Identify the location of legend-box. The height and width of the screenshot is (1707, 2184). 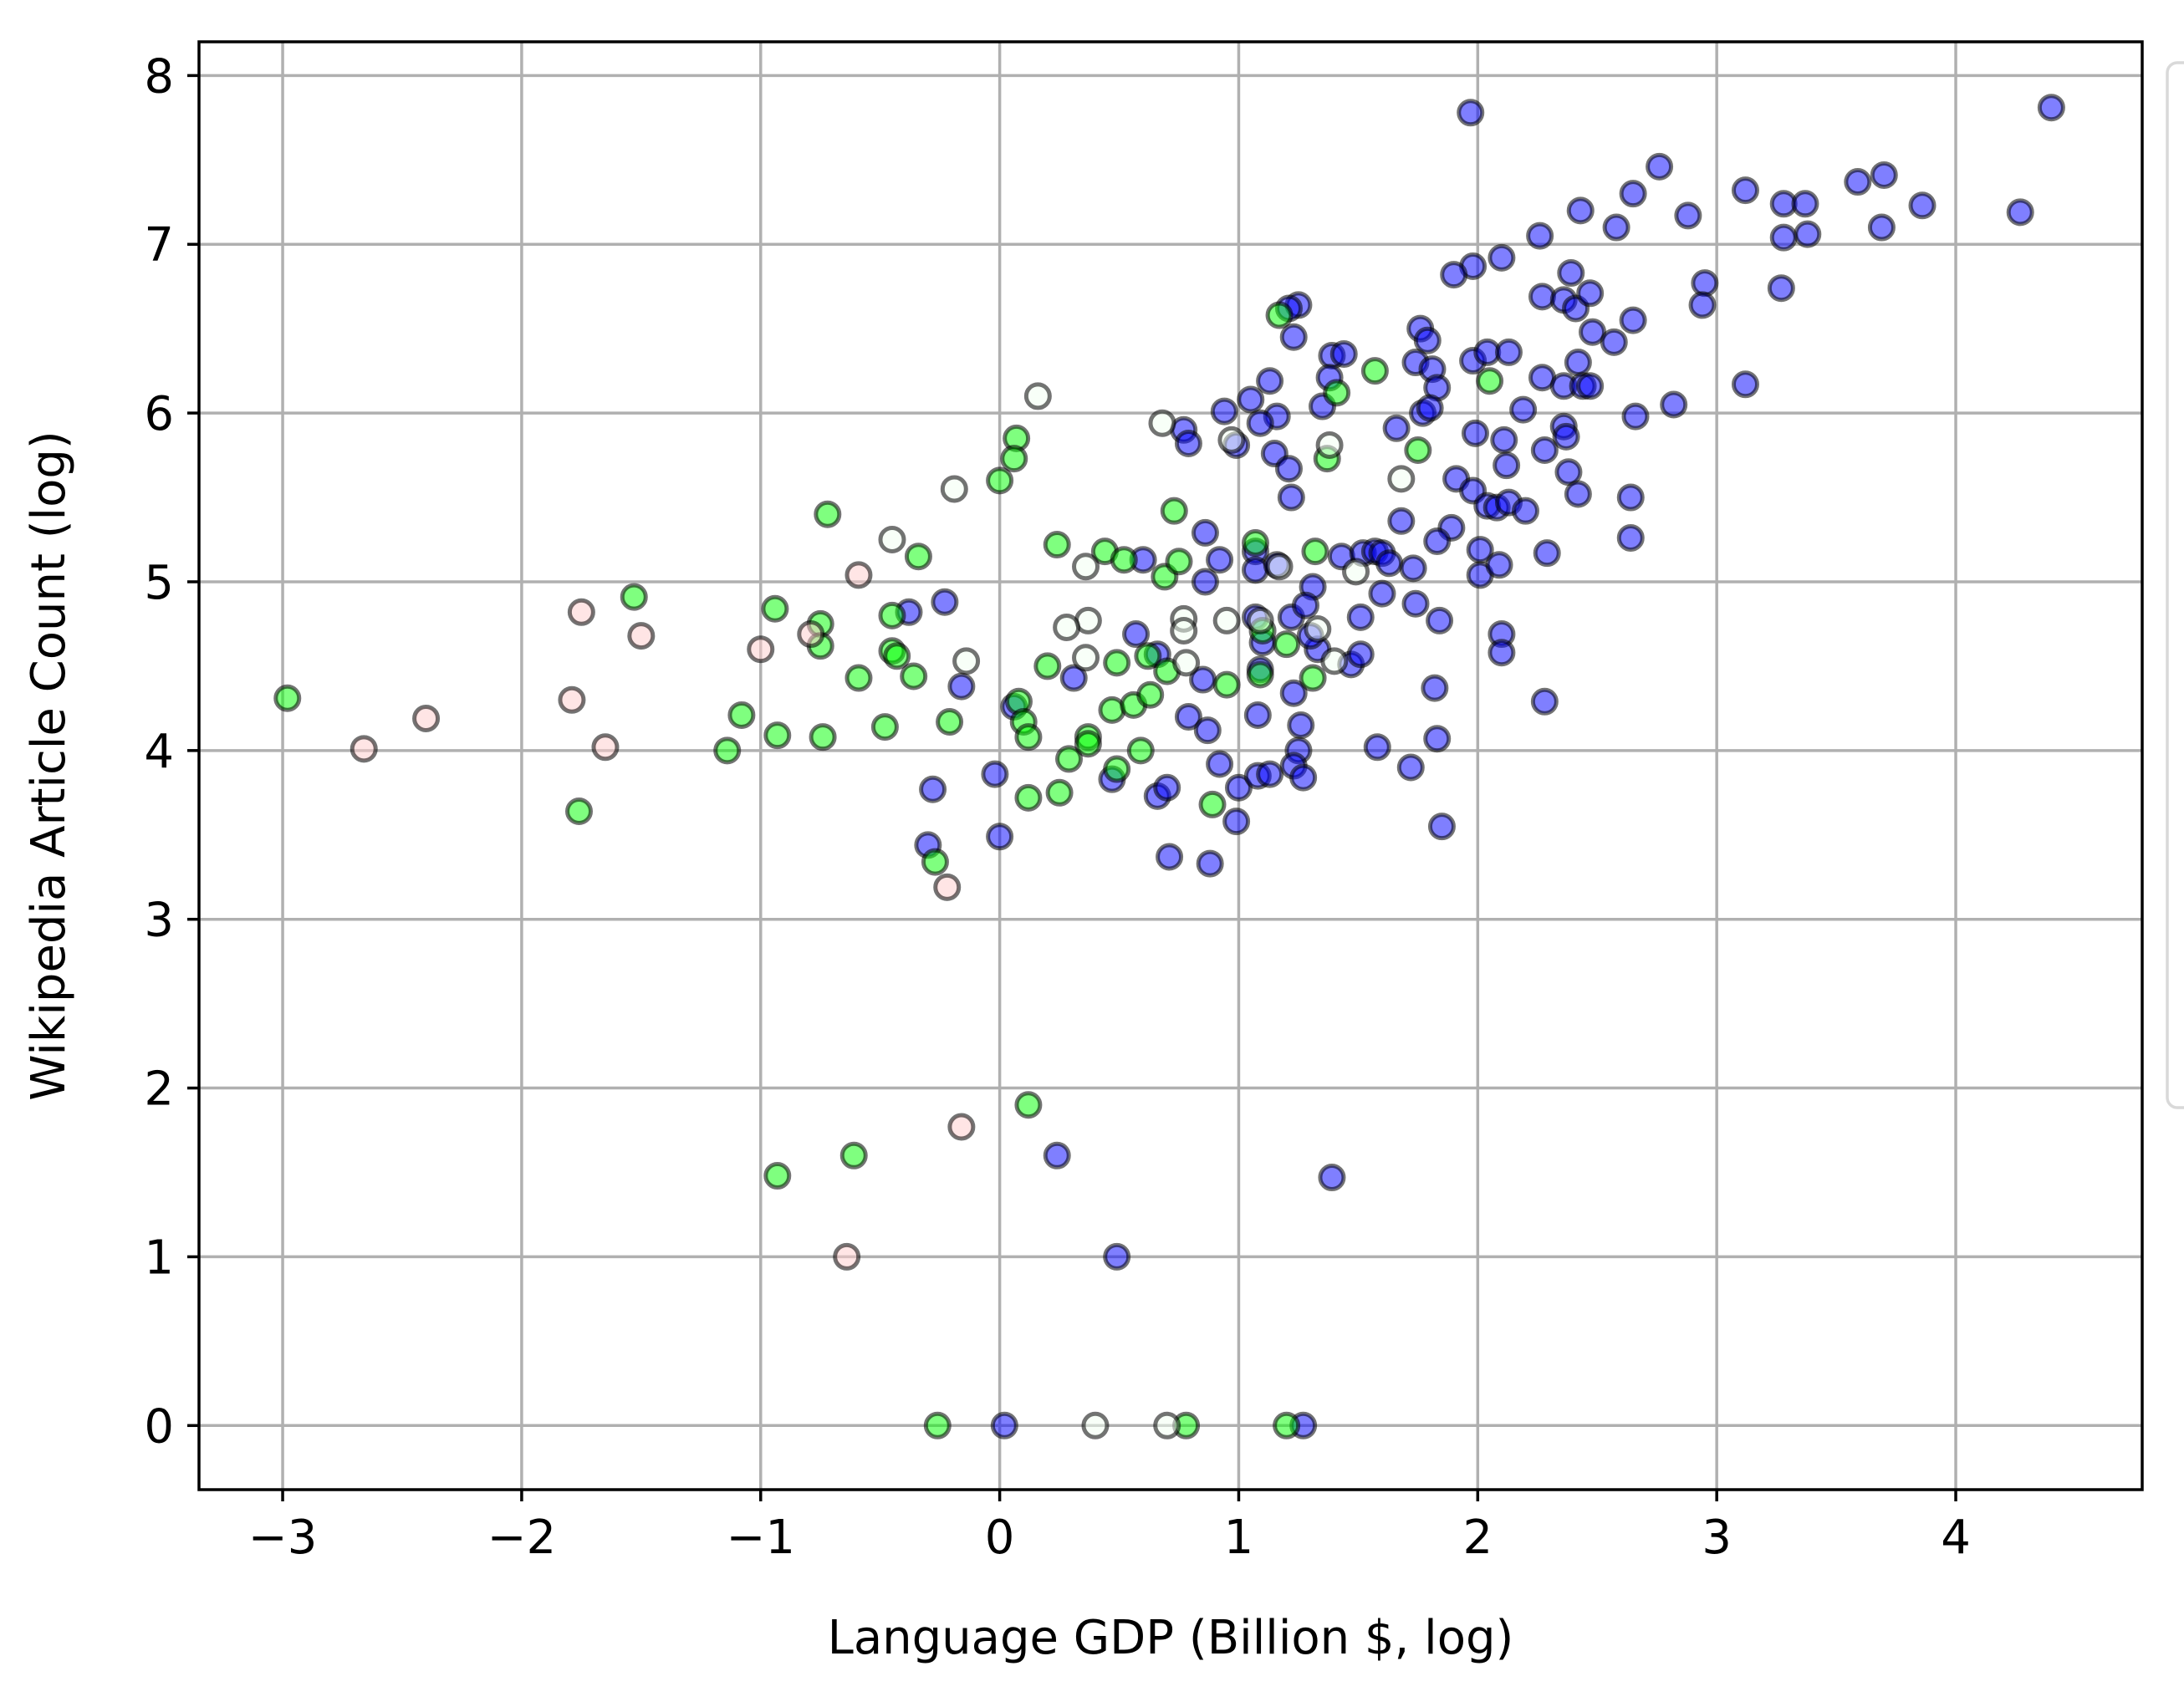
(2175, 585).